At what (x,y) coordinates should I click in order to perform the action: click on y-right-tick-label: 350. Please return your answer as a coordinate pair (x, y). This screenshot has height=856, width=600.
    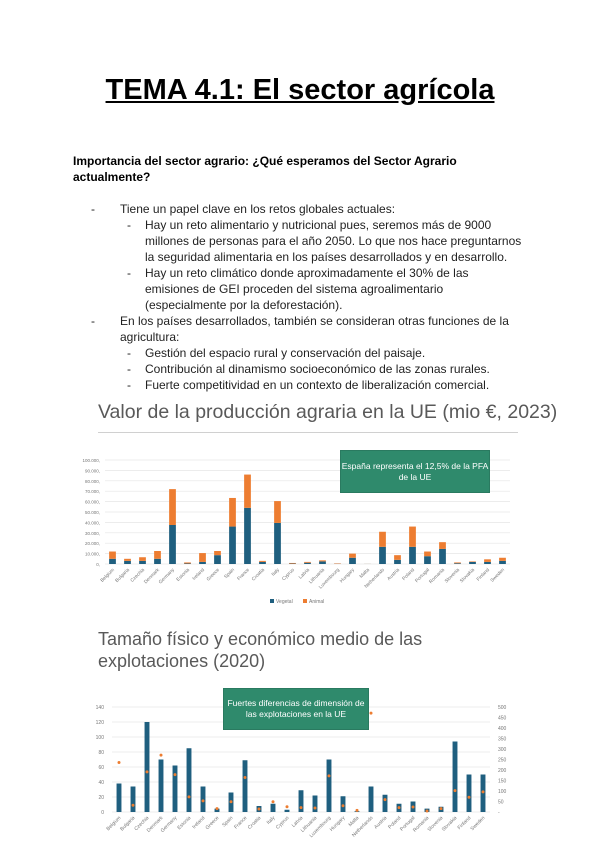
    Looking at the image, I should click on (502, 740).